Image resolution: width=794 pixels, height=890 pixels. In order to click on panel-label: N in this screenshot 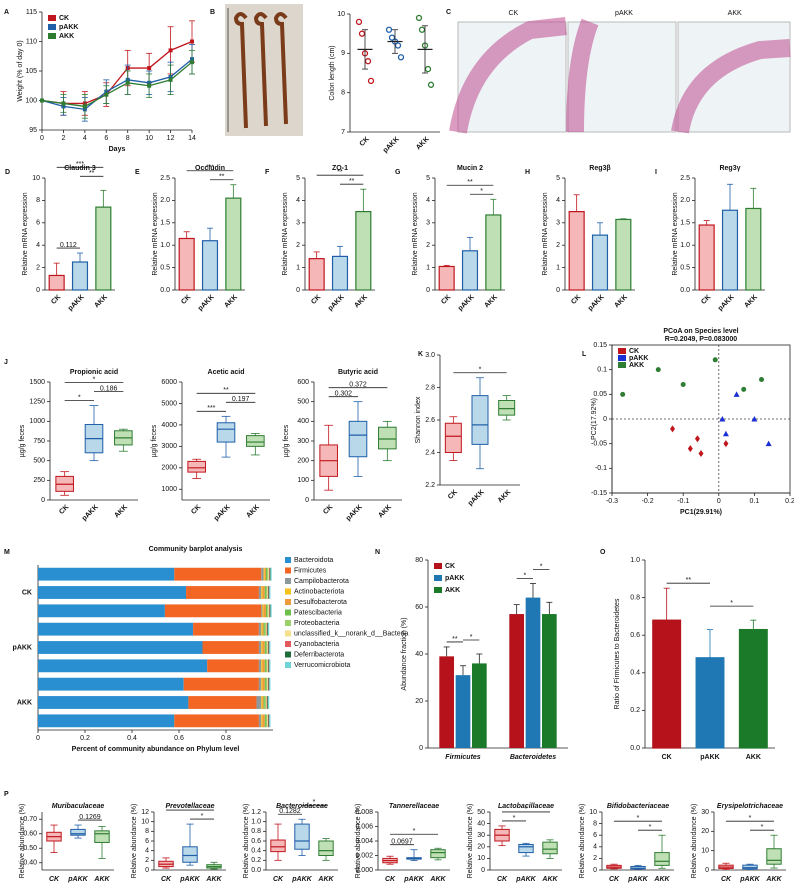, I will do `click(377, 552)`.